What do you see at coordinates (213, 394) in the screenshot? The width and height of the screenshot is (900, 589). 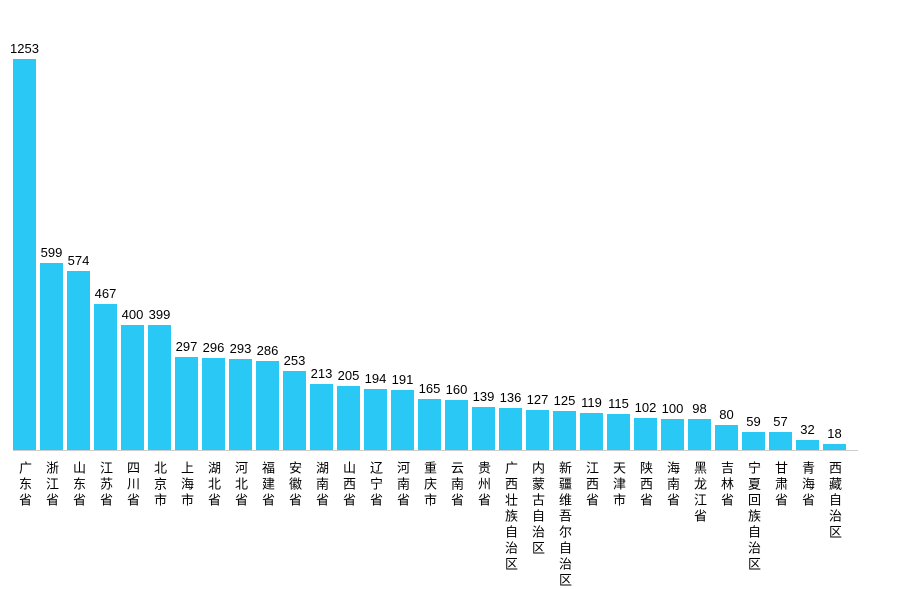 I see `bar-group: 296` at bounding box center [213, 394].